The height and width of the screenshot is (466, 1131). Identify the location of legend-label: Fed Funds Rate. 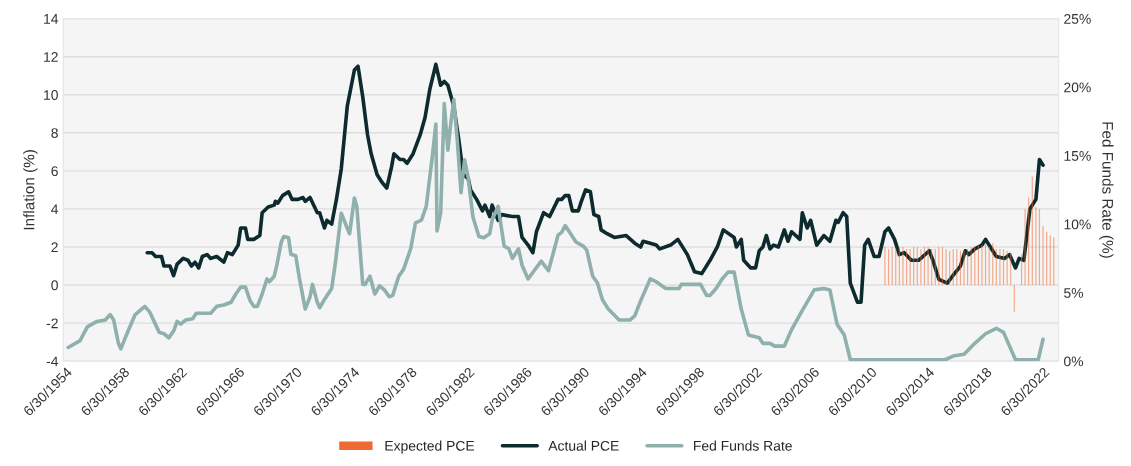
(743, 445).